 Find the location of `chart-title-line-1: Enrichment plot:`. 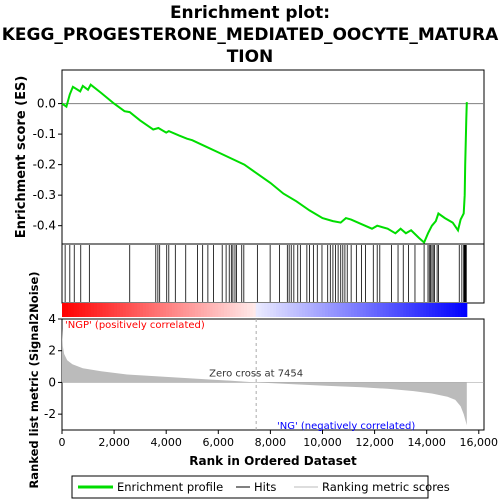

chart-title-line-1: Enrichment plot: is located at coordinates (250, 13).